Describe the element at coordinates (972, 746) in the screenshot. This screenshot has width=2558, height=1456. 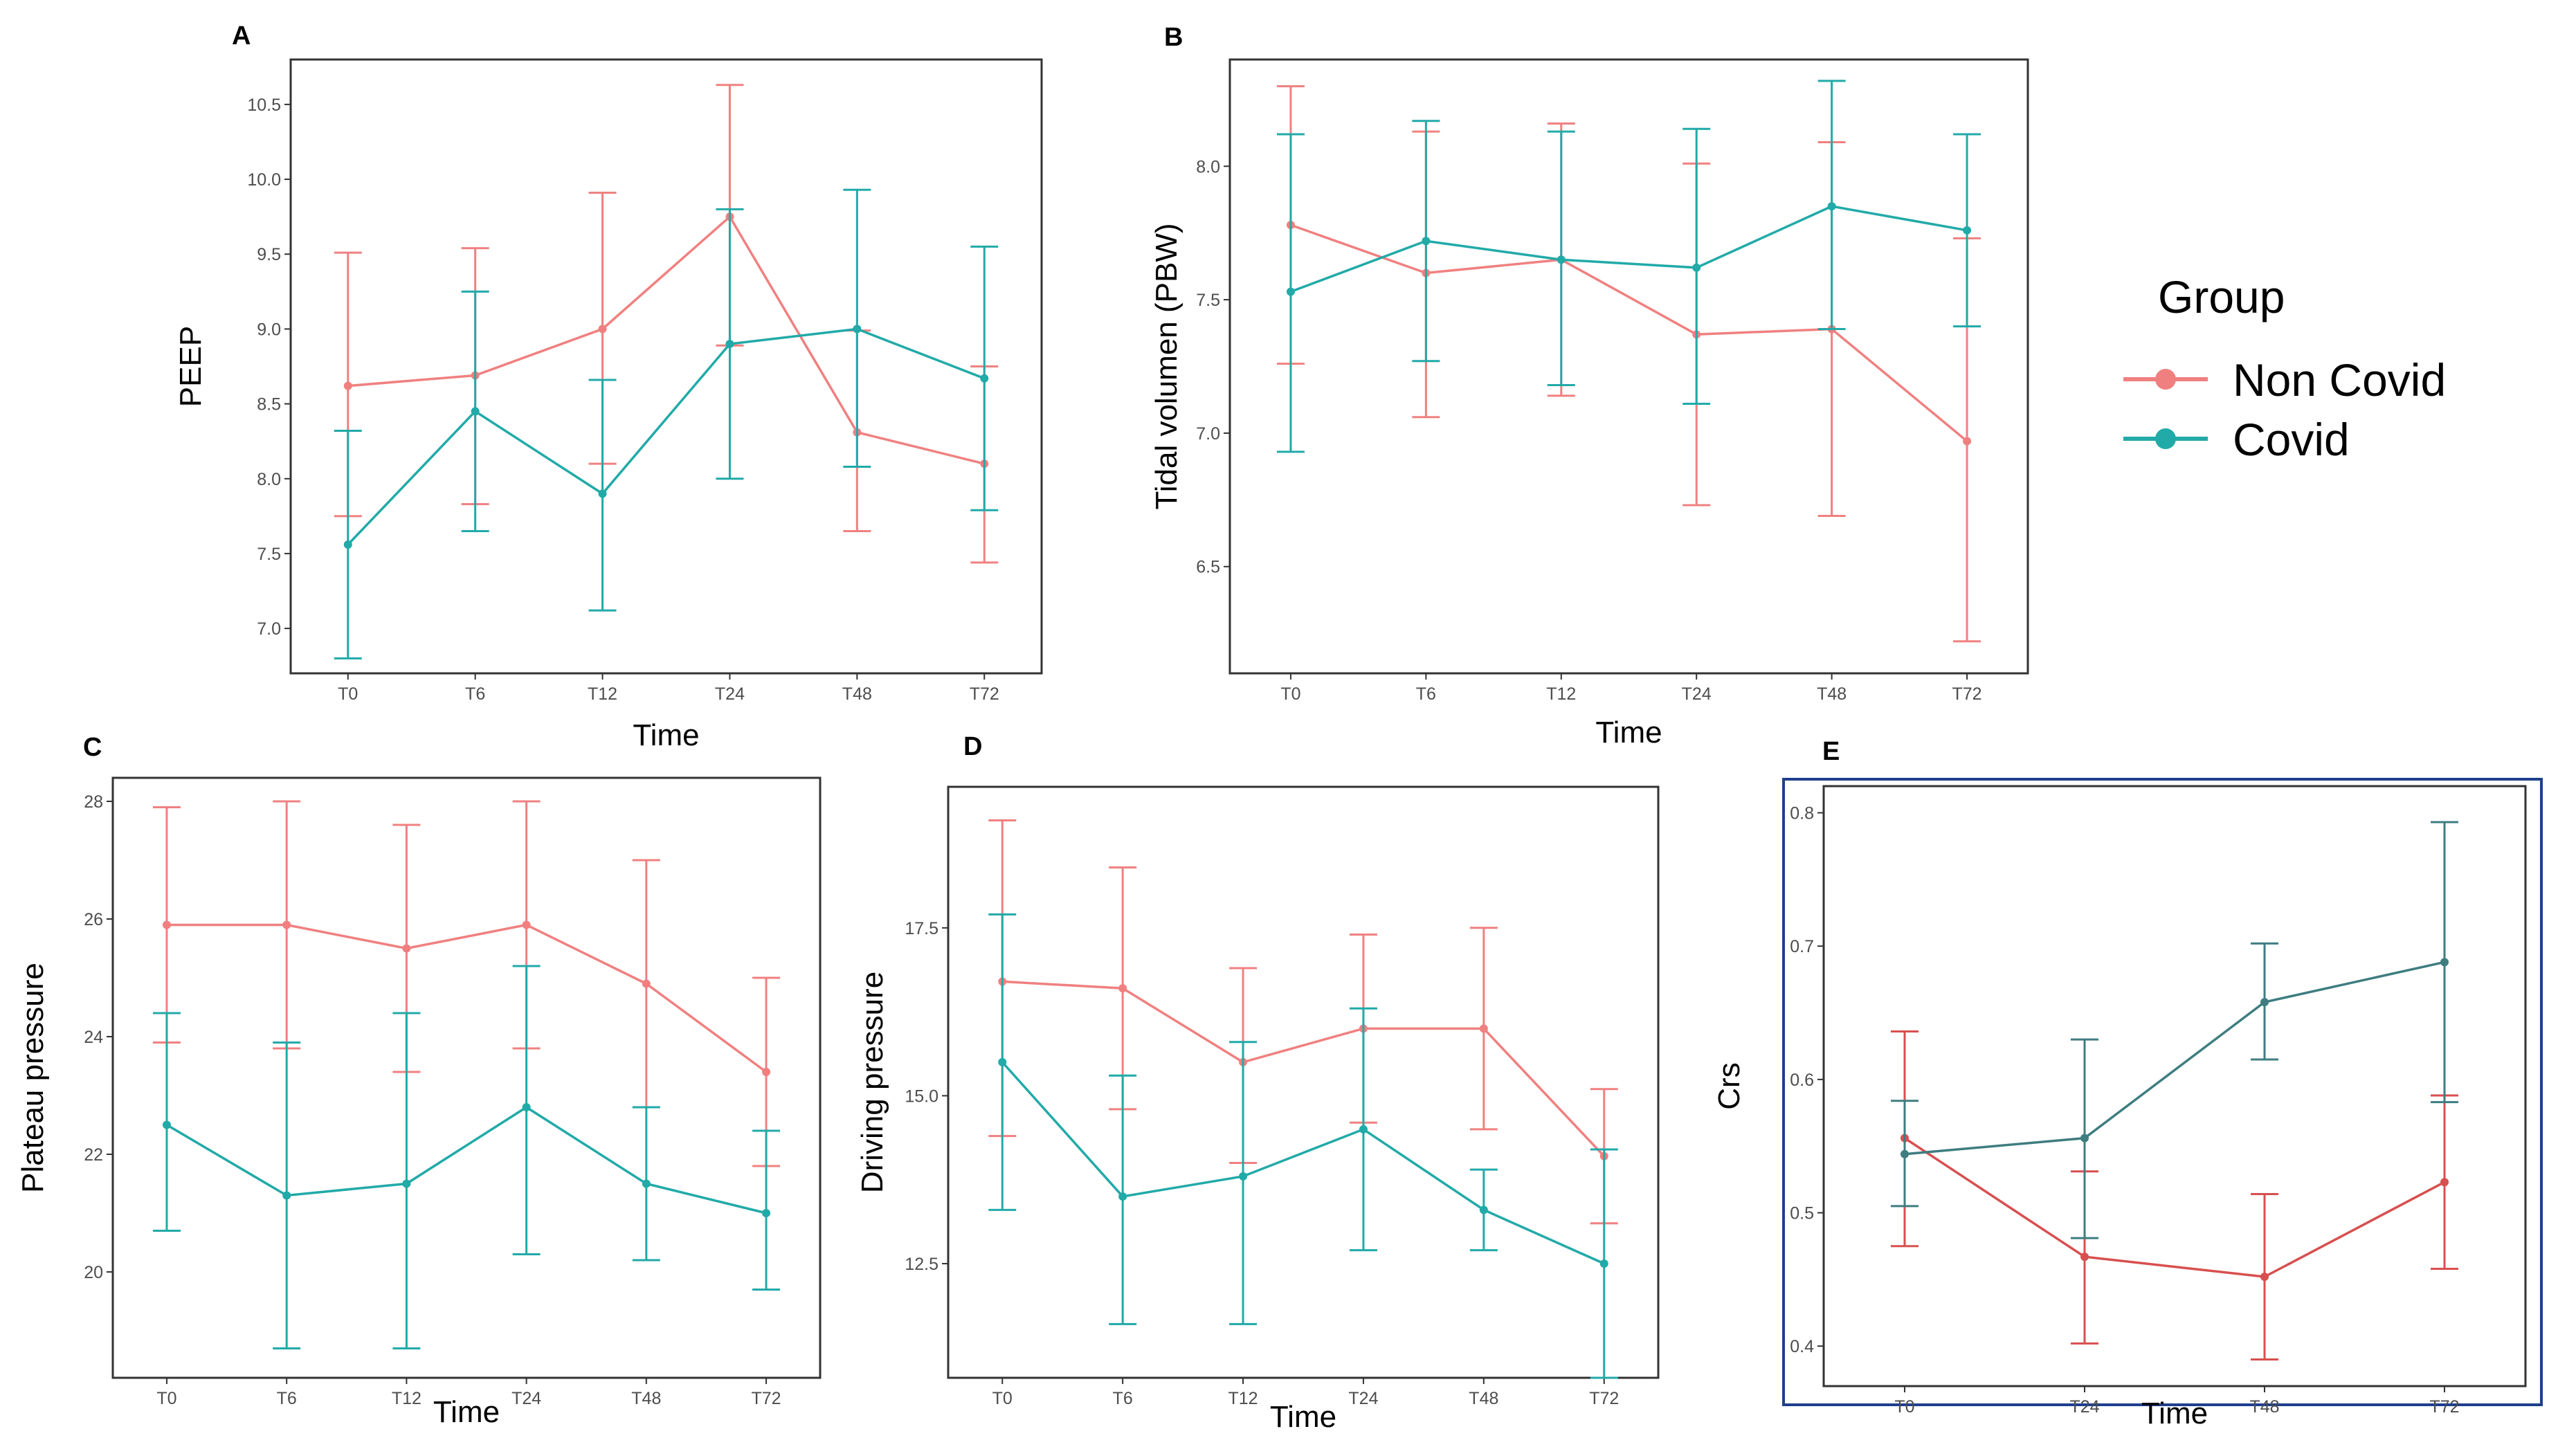
I see `panel-letter: D` at that location.